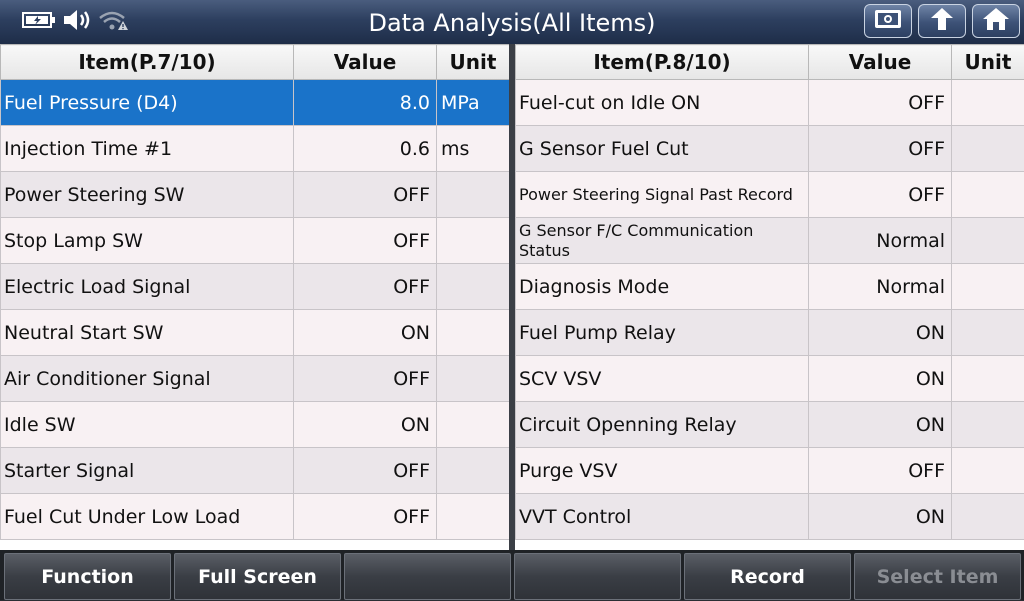 This screenshot has width=1024, height=601. What do you see at coordinates (147, 62) in the screenshot?
I see `column-header-item: Item(P.7/10)` at bounding box center [147, 62].